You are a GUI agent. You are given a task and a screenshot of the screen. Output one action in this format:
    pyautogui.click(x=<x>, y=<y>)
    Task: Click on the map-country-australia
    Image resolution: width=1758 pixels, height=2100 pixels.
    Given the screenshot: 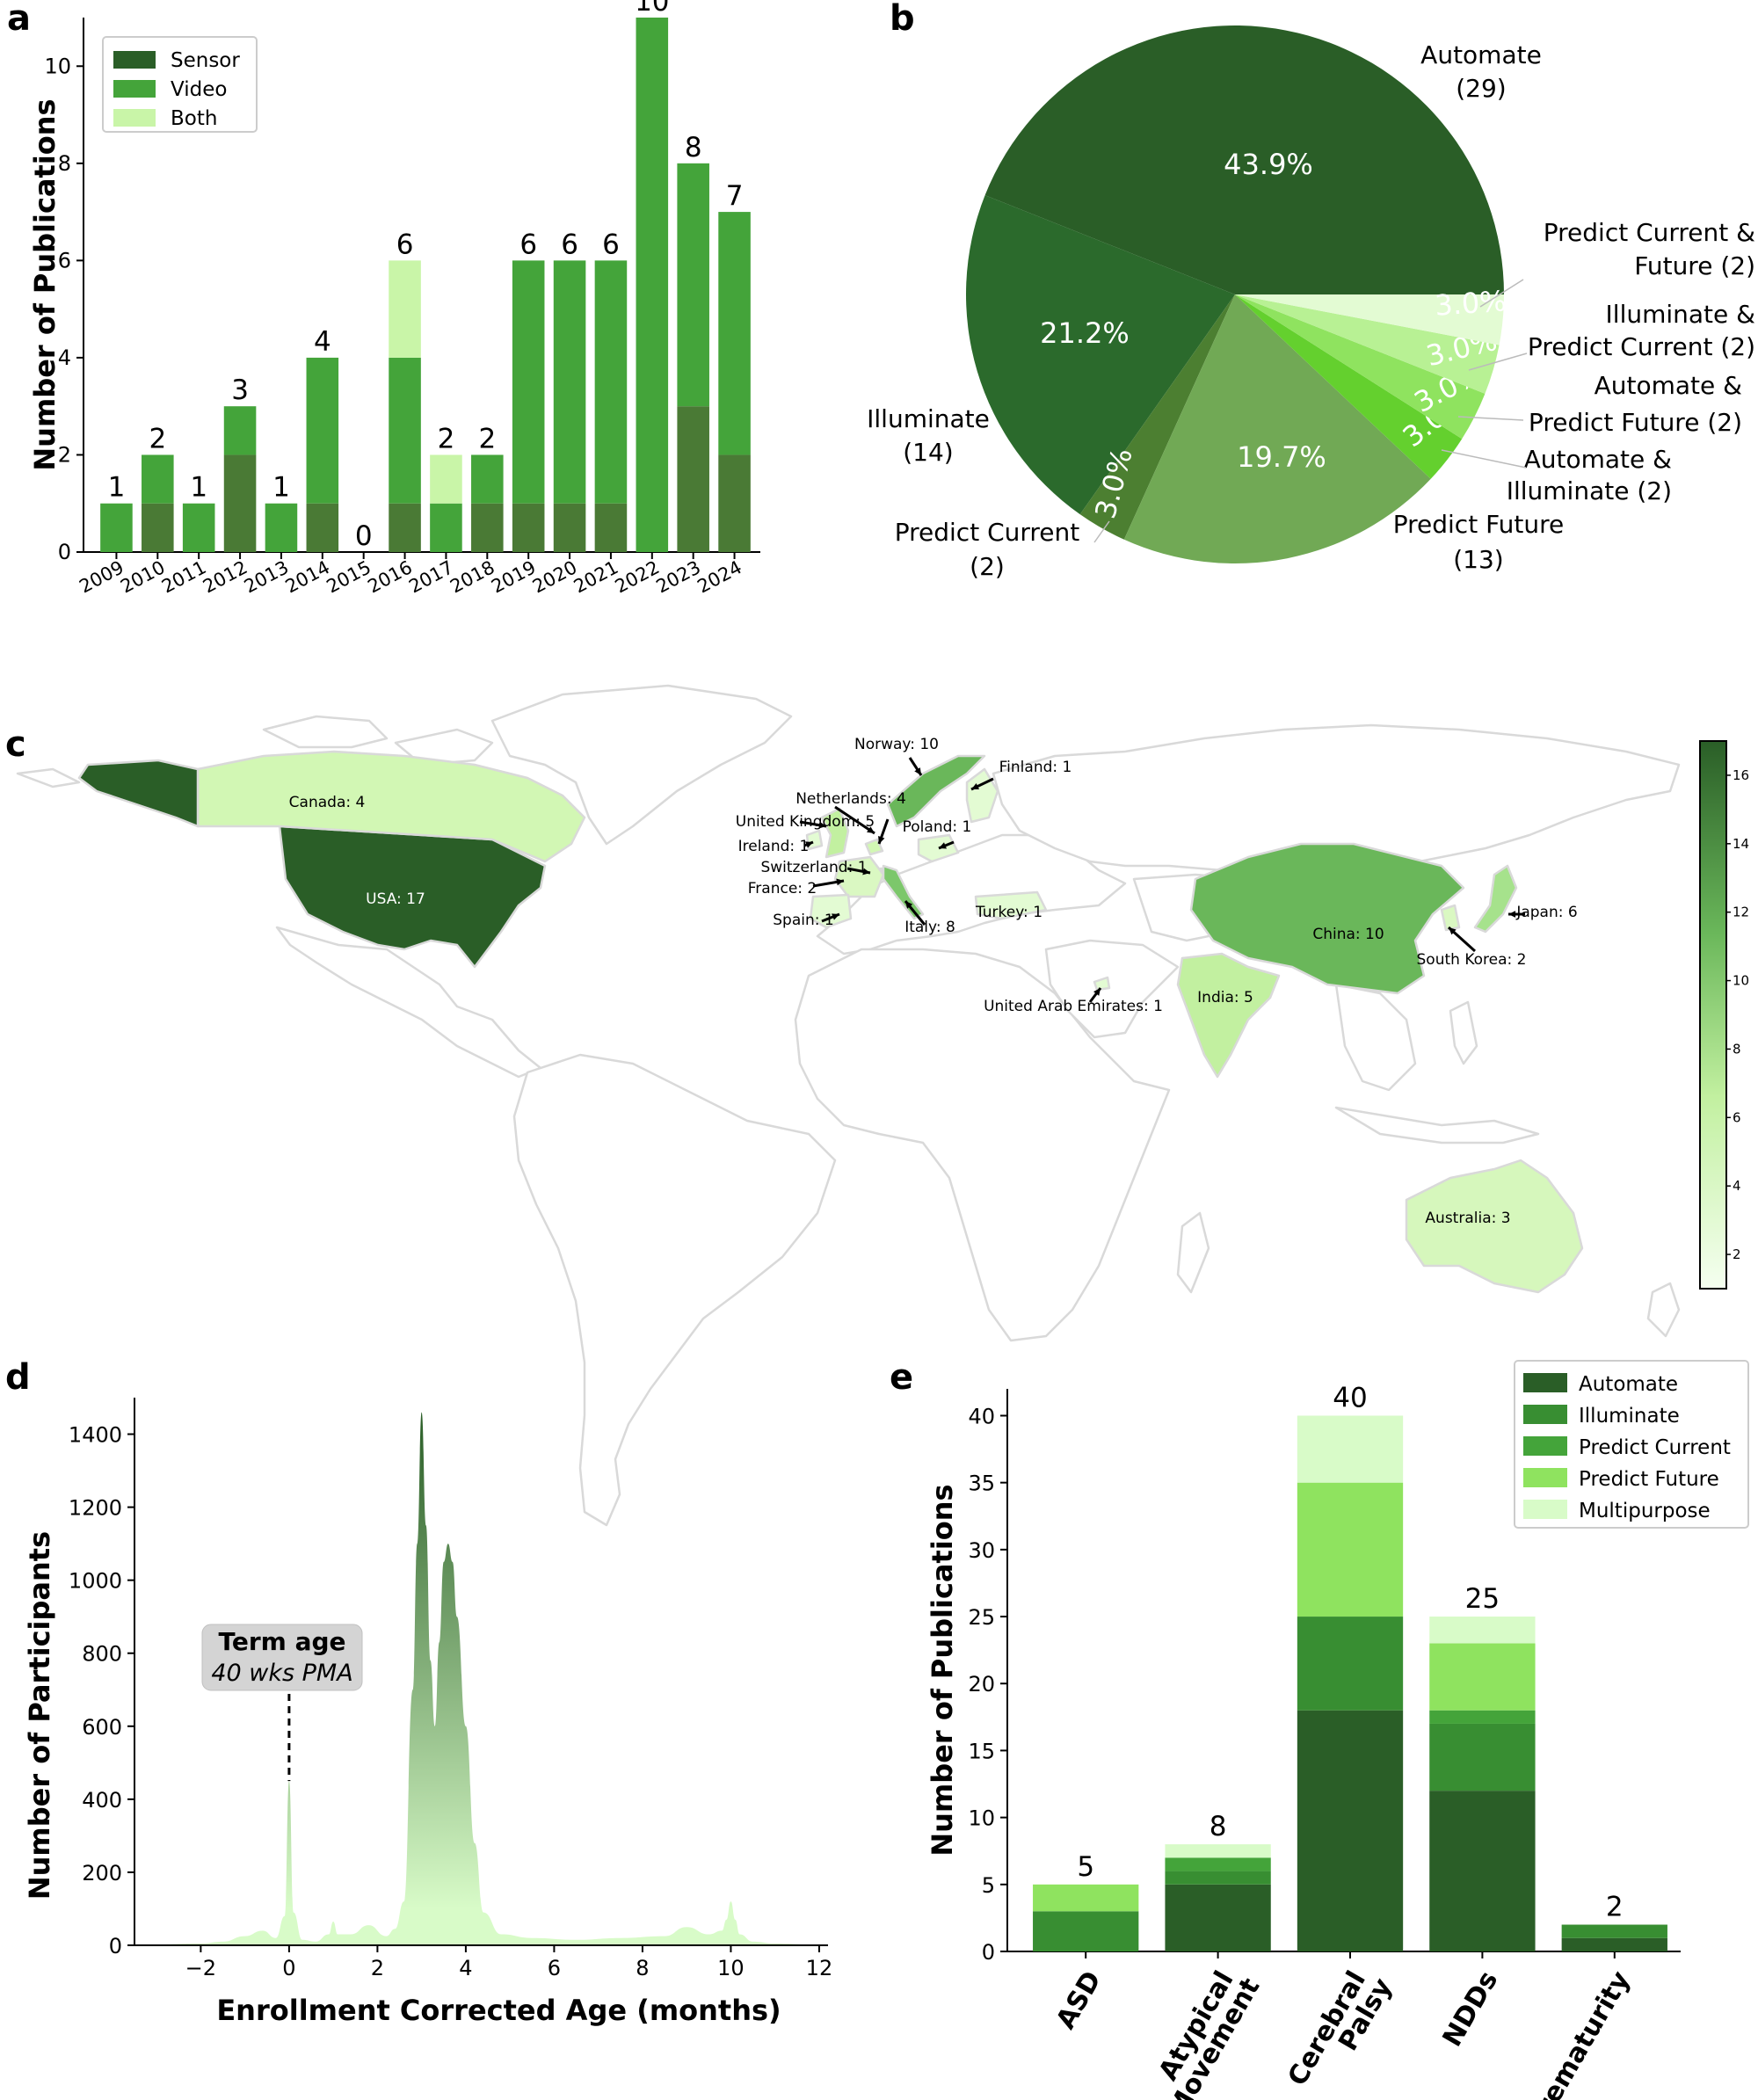 What is the action you would take?
    pyautogui.click(x=1494, y=1226)
    